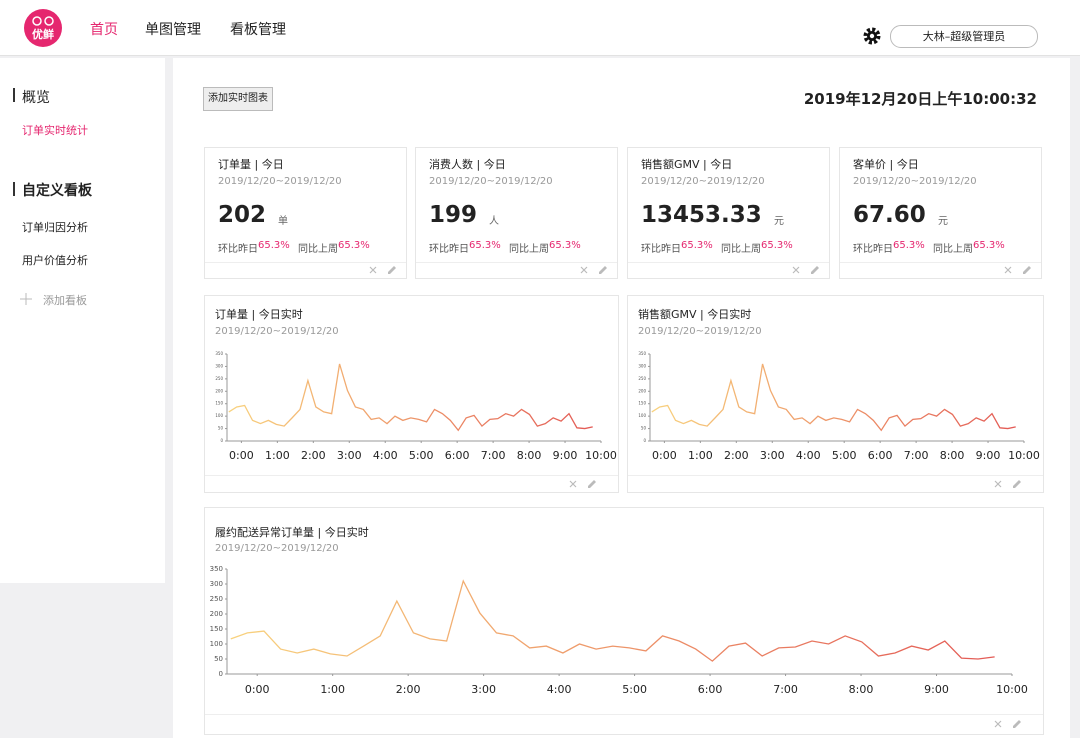 The image size is (1080, 738). What do you see at coordinates (14, 95) in the screenshot?
I see `section-bar` at bounding box center [14, 95].